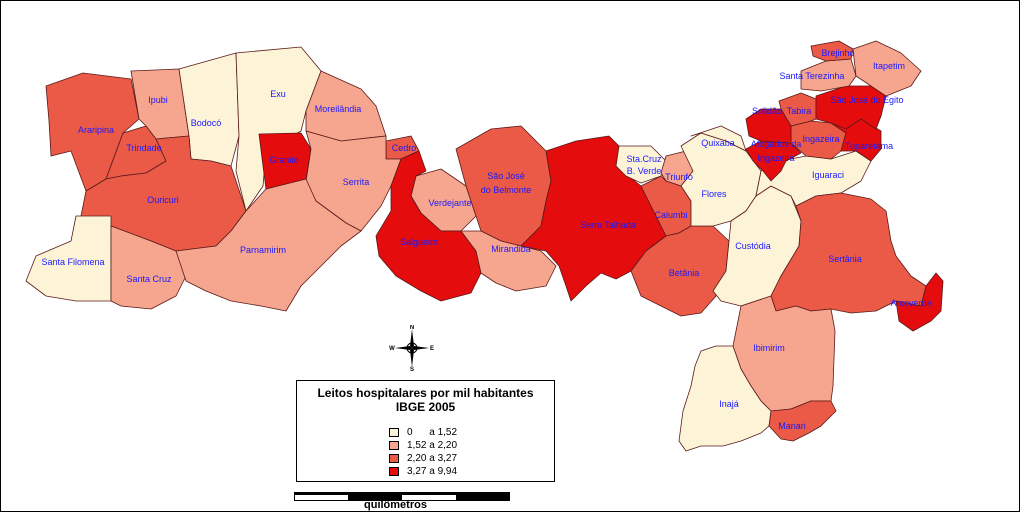 Image resolution: width=1020 pixels, height=512 pixels. I want to click on municipality-label: Ibimirim, so click(769, 348).